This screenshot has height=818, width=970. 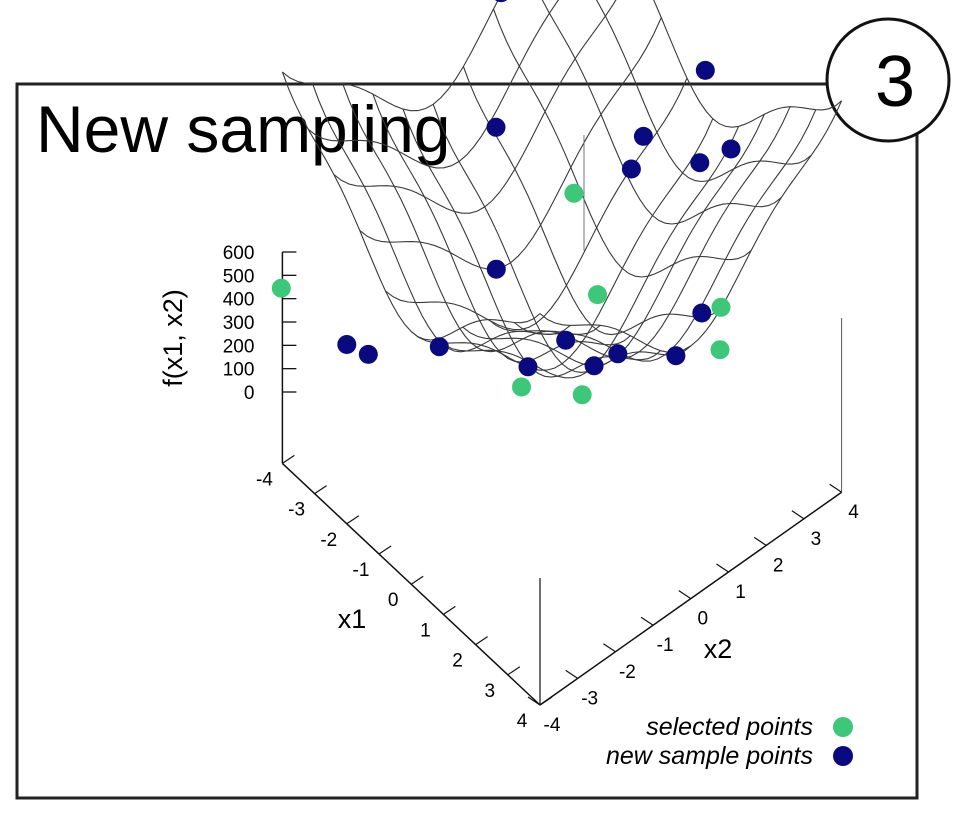 What do you see at coordinates (352, 619) in the screenshot?
I see `x1-axis-label: x1` at bounding box center [352, 619].